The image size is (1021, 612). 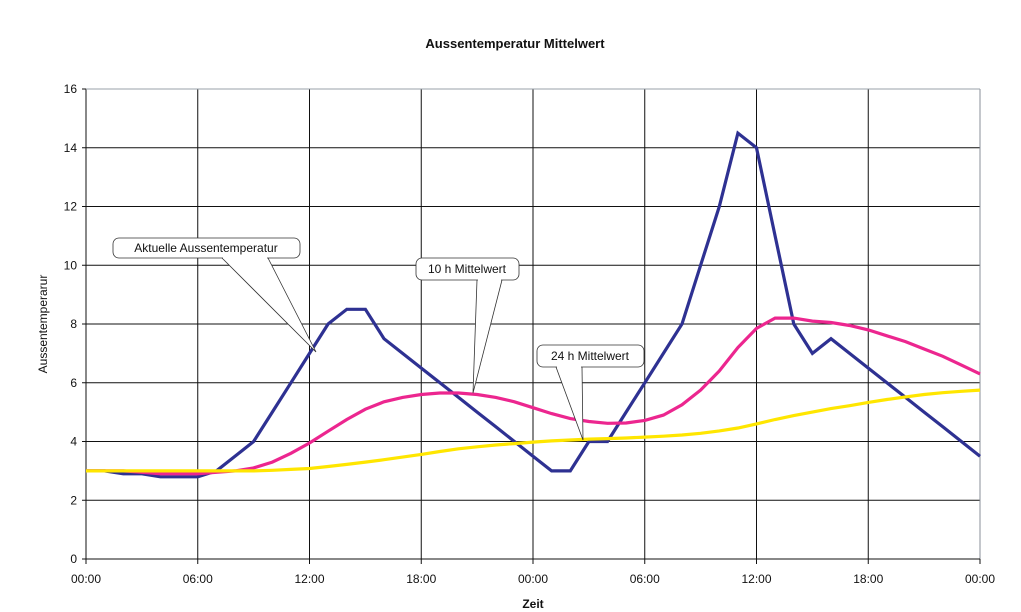 What do you see at coordinates (71, 207) in the screenshot?
I see `y-tick-label: 12` at bounding box center [71, 207].